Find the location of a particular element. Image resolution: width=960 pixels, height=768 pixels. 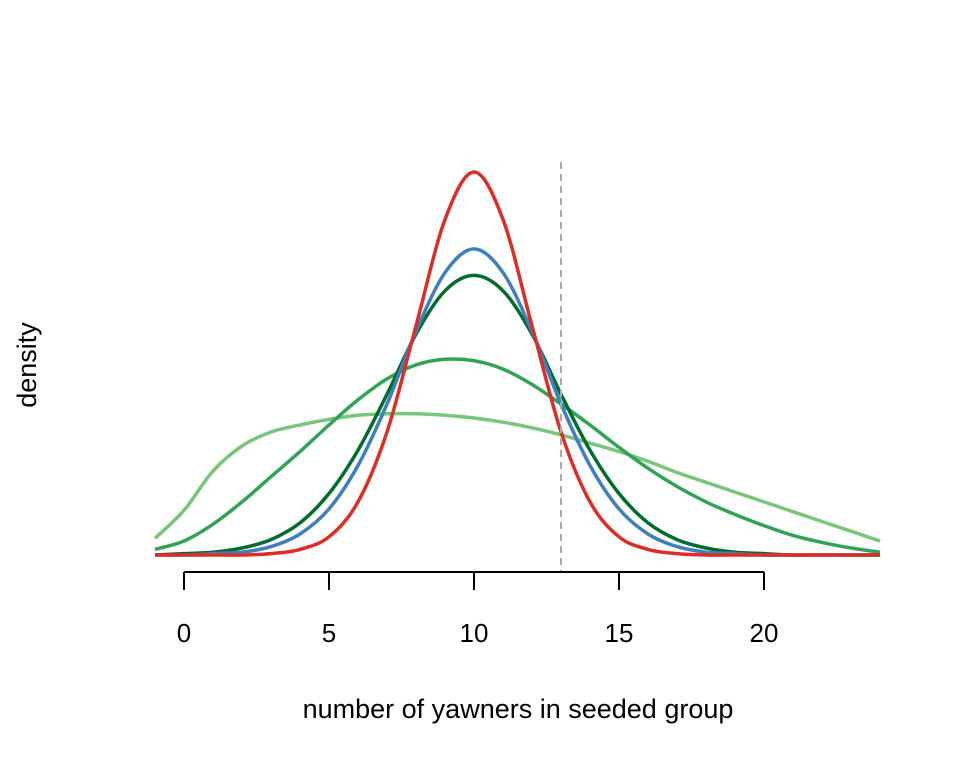

y-axis-title: density is located at coordinates (27, 365).